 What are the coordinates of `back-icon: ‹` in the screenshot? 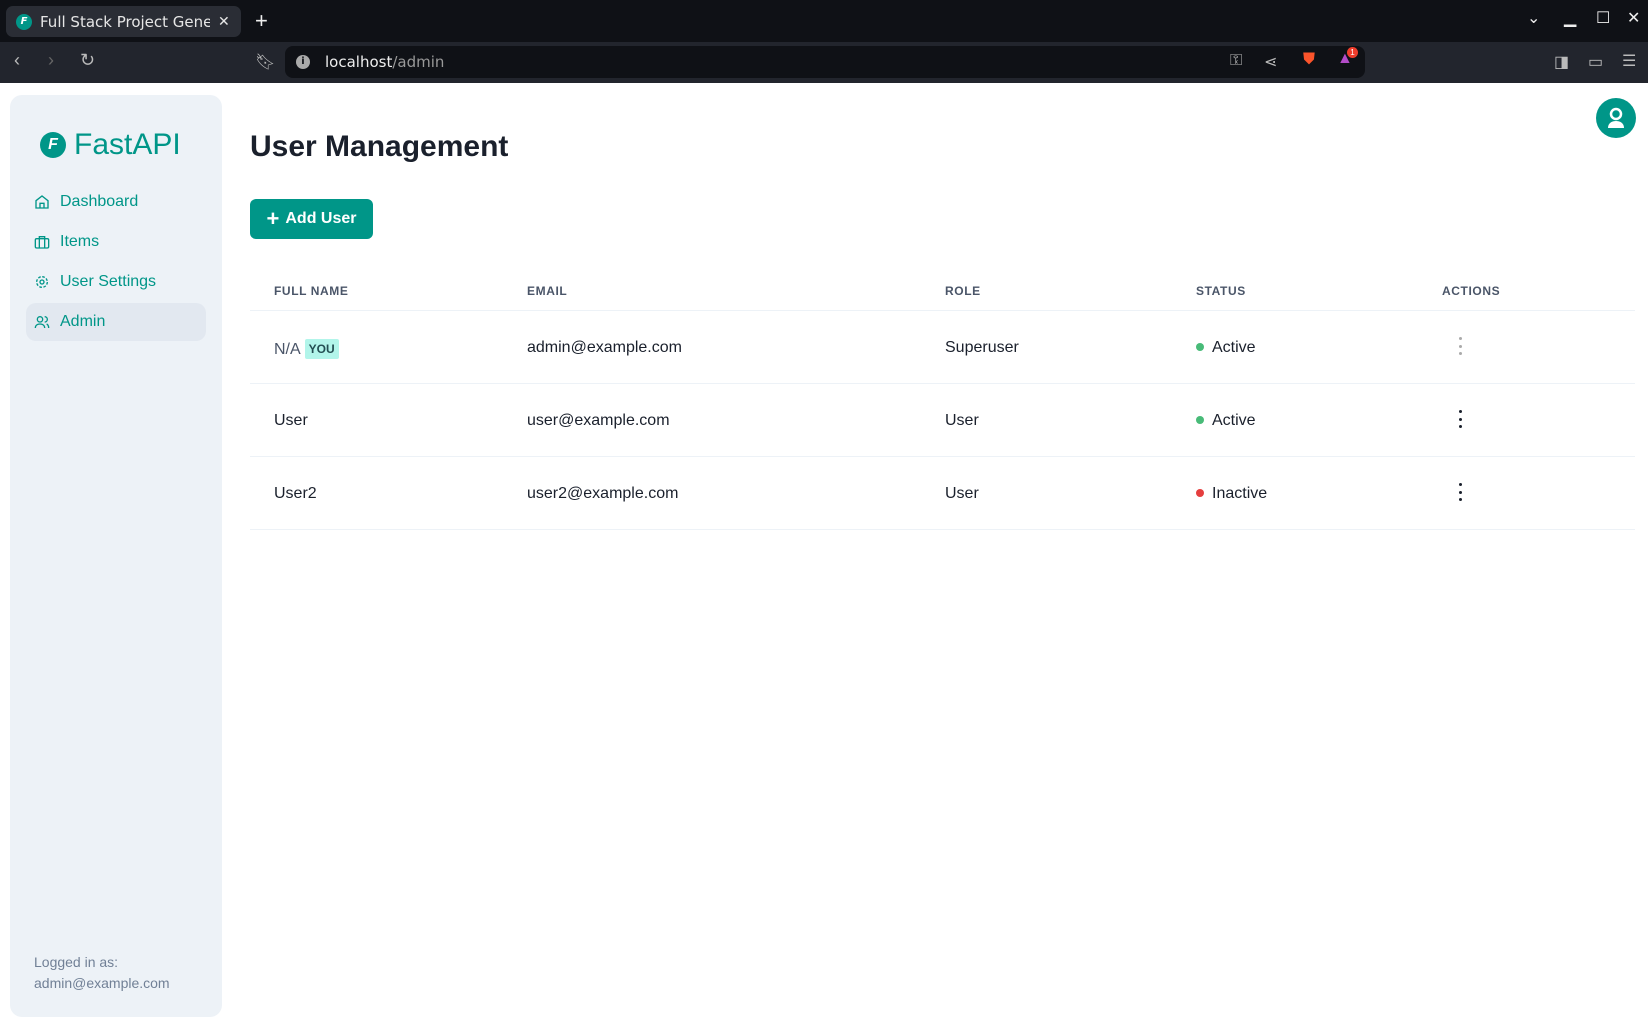 It's located at (17, 60).